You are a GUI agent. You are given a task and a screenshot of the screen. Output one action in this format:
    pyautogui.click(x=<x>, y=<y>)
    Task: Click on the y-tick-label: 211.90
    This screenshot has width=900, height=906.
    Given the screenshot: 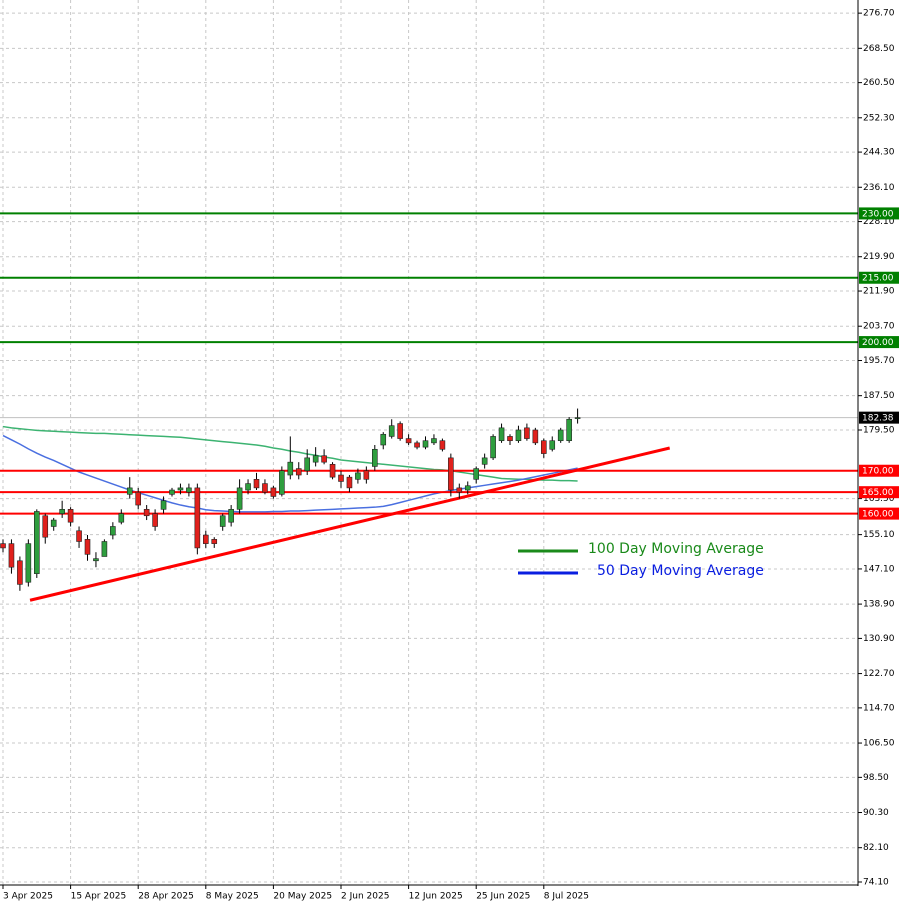 What is the action you would take?
    pyautogui.click(x=879, y=292)
    